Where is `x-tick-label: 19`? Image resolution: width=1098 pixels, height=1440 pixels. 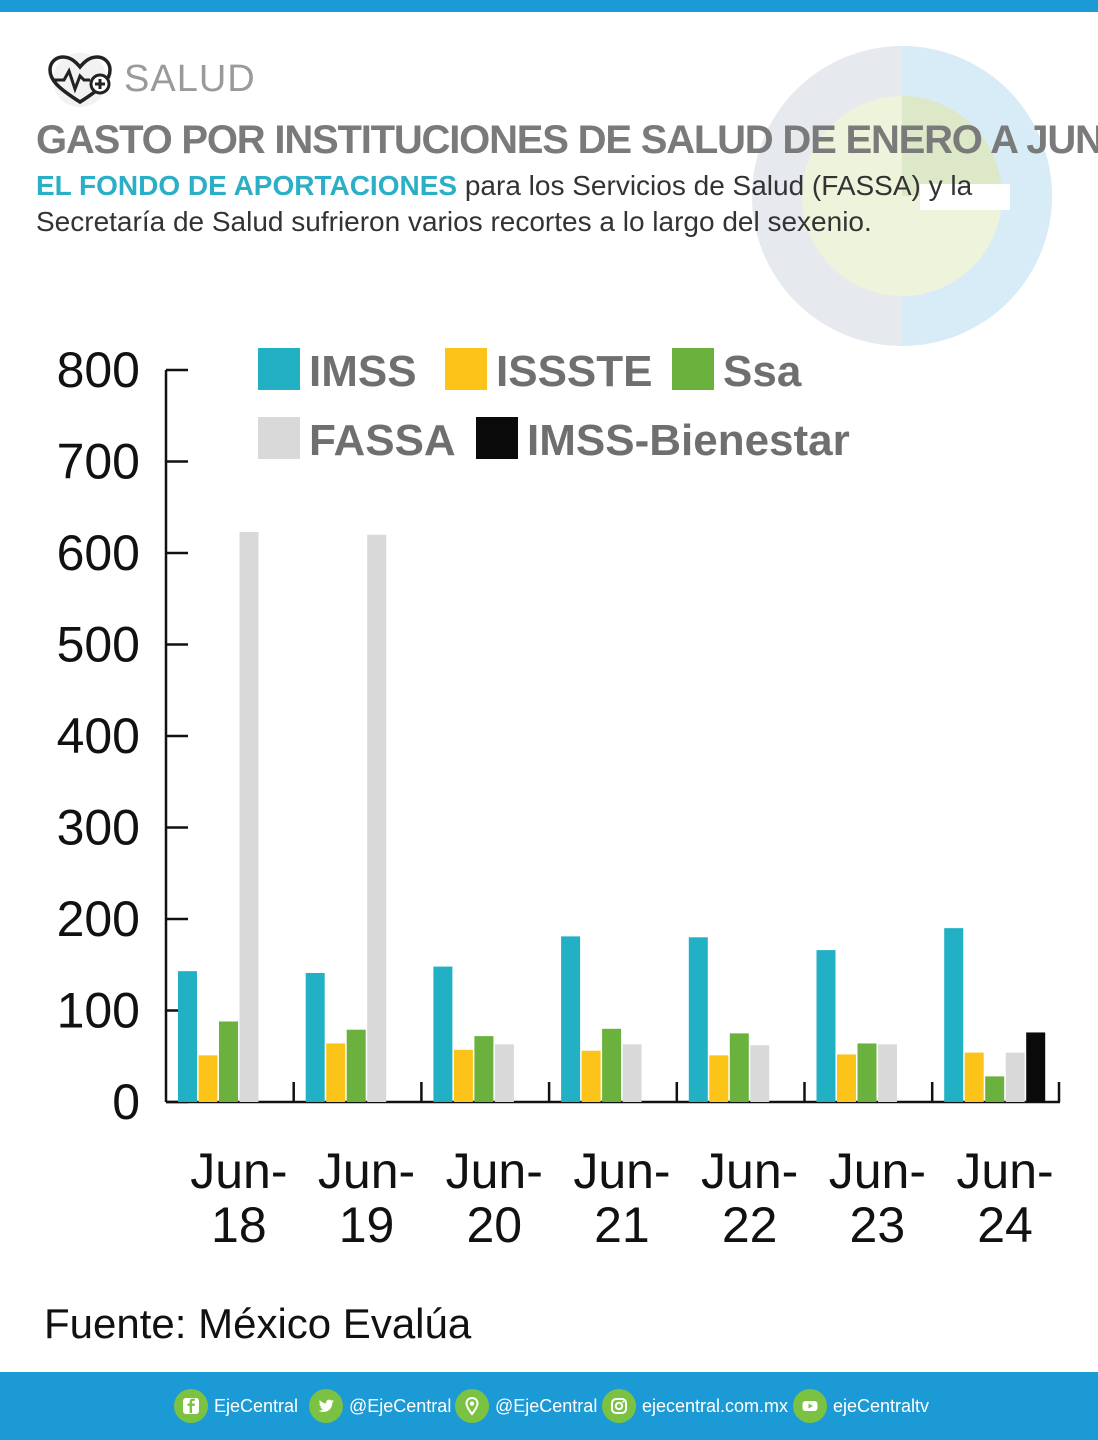
x-tick-label: 19 is located at coordinates (367, 1225).